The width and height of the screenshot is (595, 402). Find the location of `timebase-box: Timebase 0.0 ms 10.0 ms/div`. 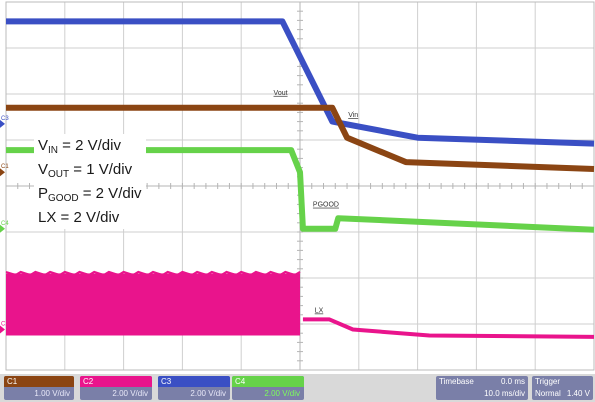

timebase-box: Timebase 0.0 ms 10.0 ms/div is located at coordinates (482, 388).